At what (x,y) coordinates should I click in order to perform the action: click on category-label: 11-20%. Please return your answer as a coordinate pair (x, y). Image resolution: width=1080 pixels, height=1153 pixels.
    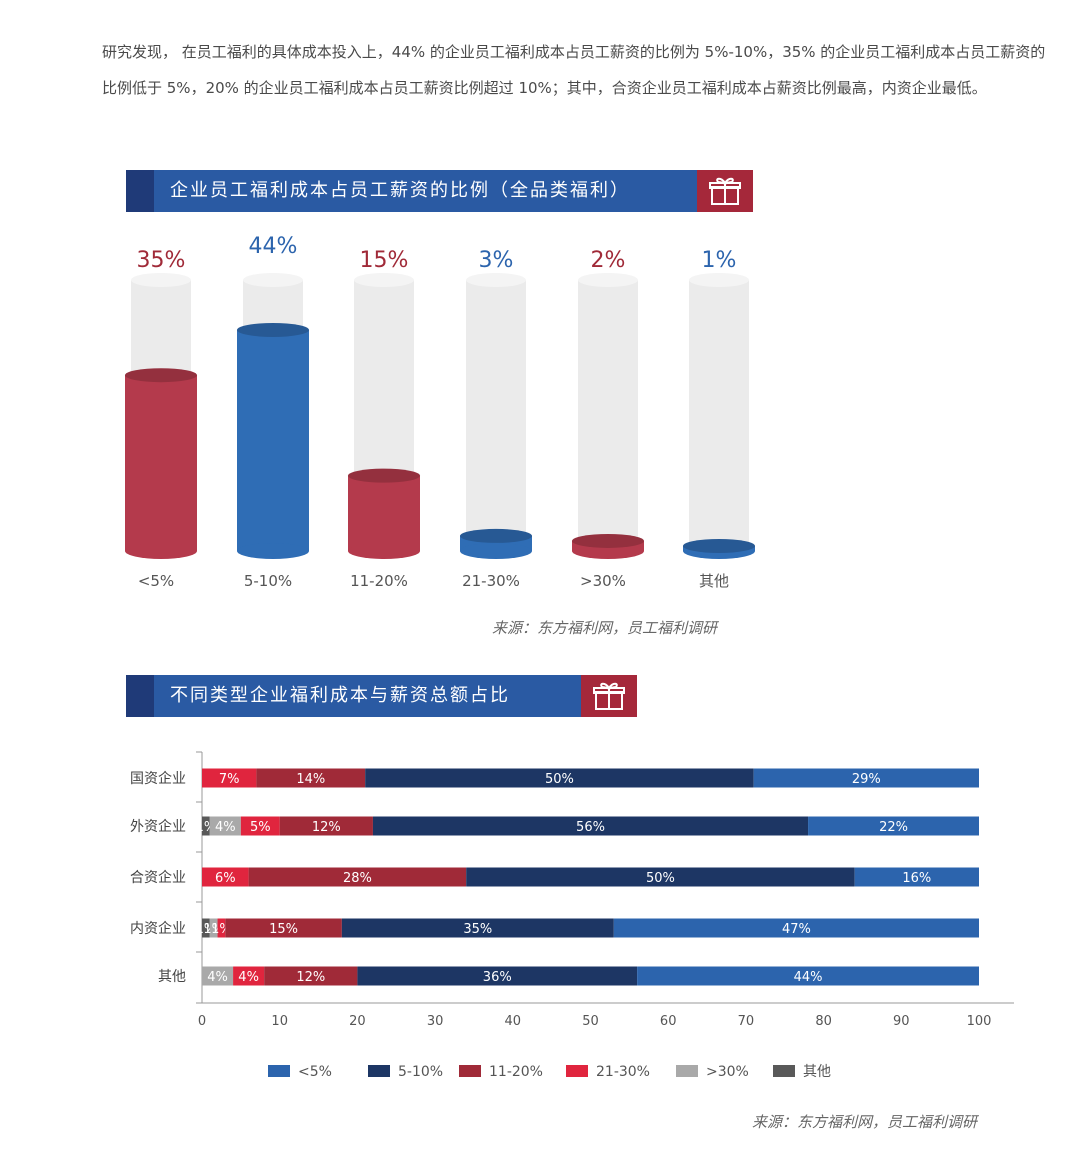
    Looking at the image, I should click on (379, 581).